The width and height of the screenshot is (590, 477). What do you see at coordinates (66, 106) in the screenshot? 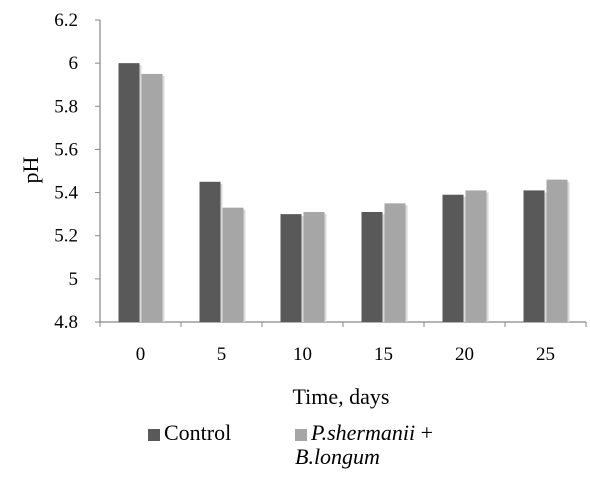
I see `y-tick-label: 5.8` at bounding box center [66, 106].